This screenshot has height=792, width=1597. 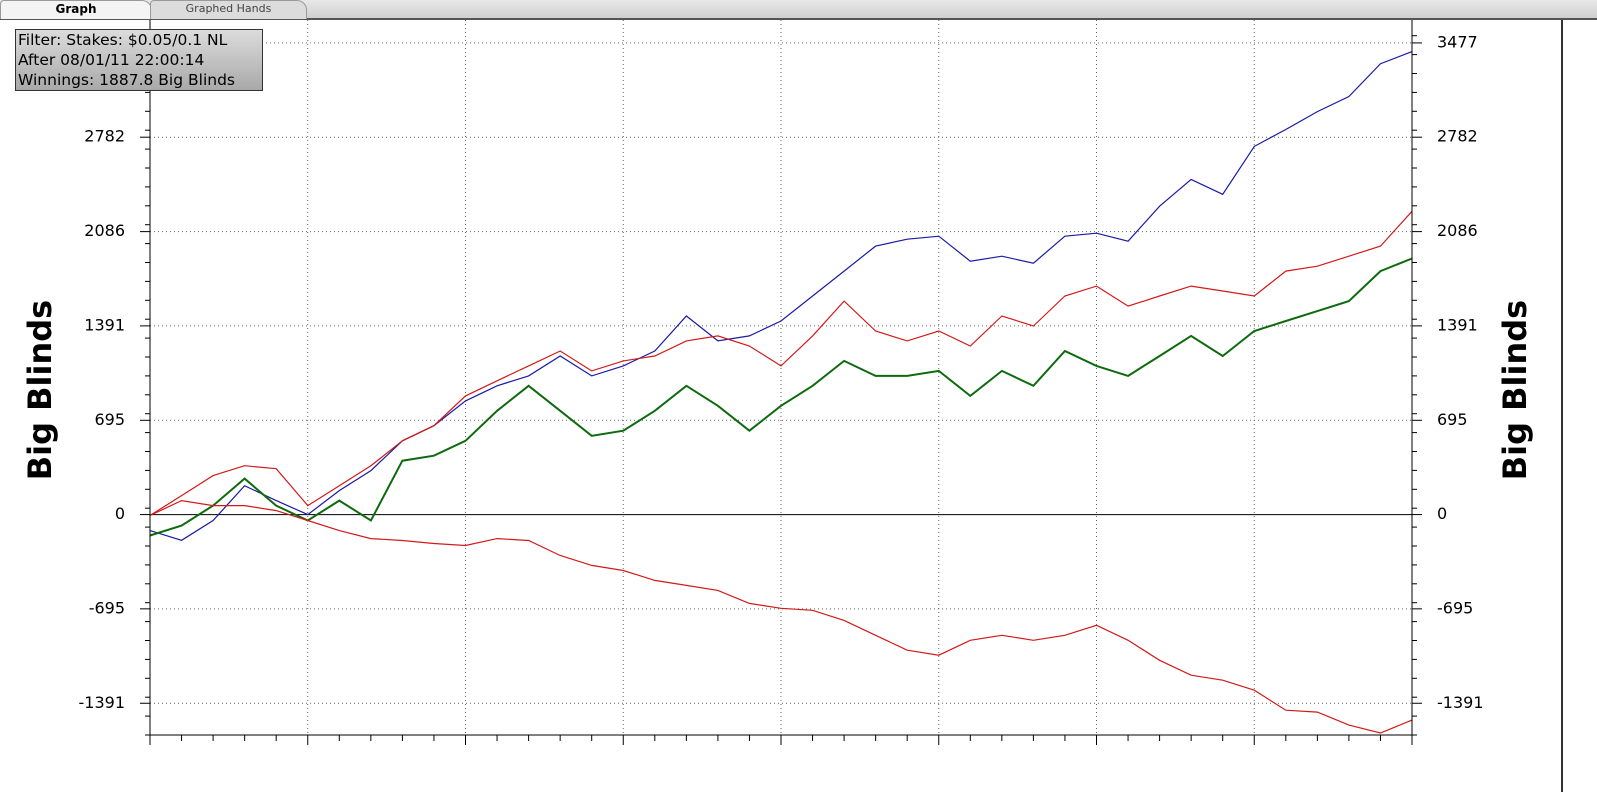 I want to click on tab: Graphed Hands, so click(x=228, y=9).